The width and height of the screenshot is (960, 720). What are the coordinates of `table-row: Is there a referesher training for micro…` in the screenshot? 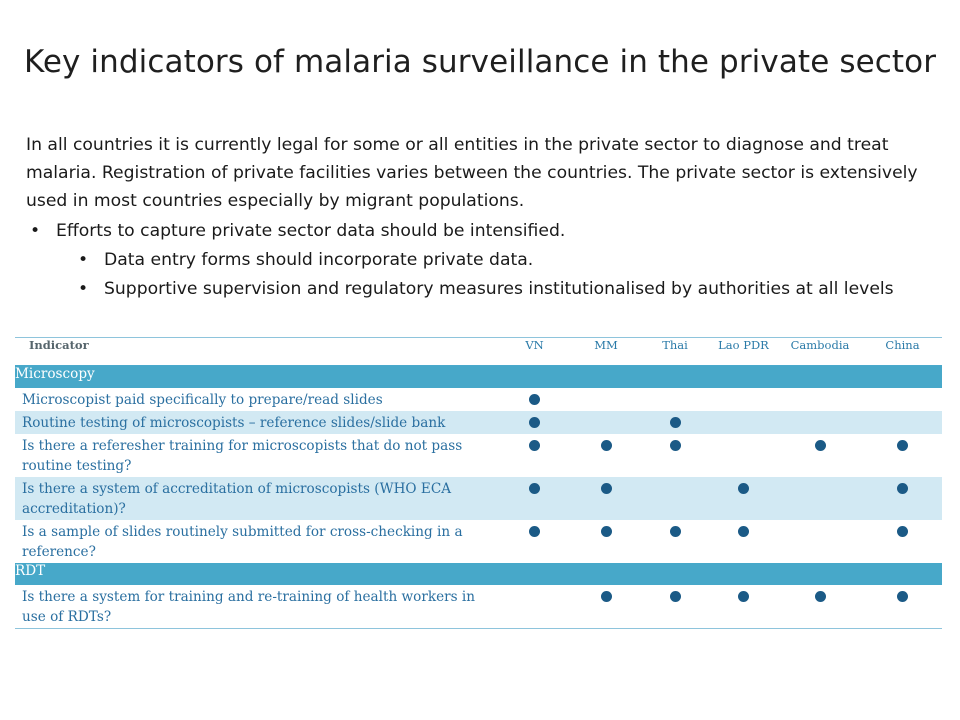 It's located at (478, 455).